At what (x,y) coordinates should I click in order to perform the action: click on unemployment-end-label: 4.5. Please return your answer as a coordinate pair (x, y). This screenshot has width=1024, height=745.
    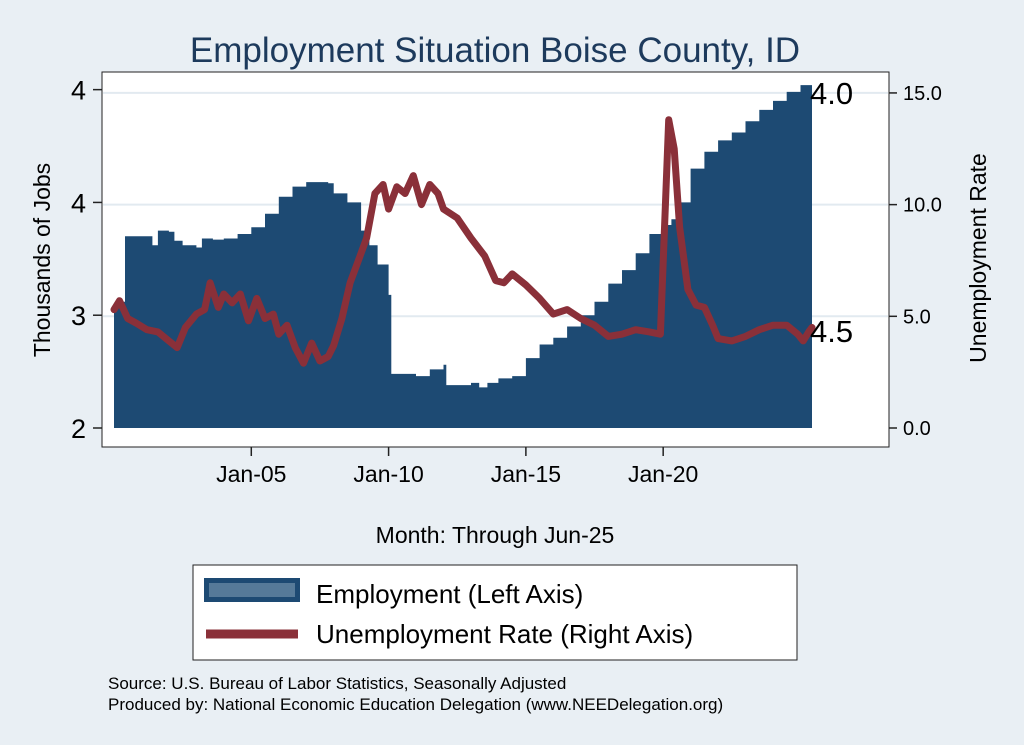
    Looking at the image, I should click on (831, 331).